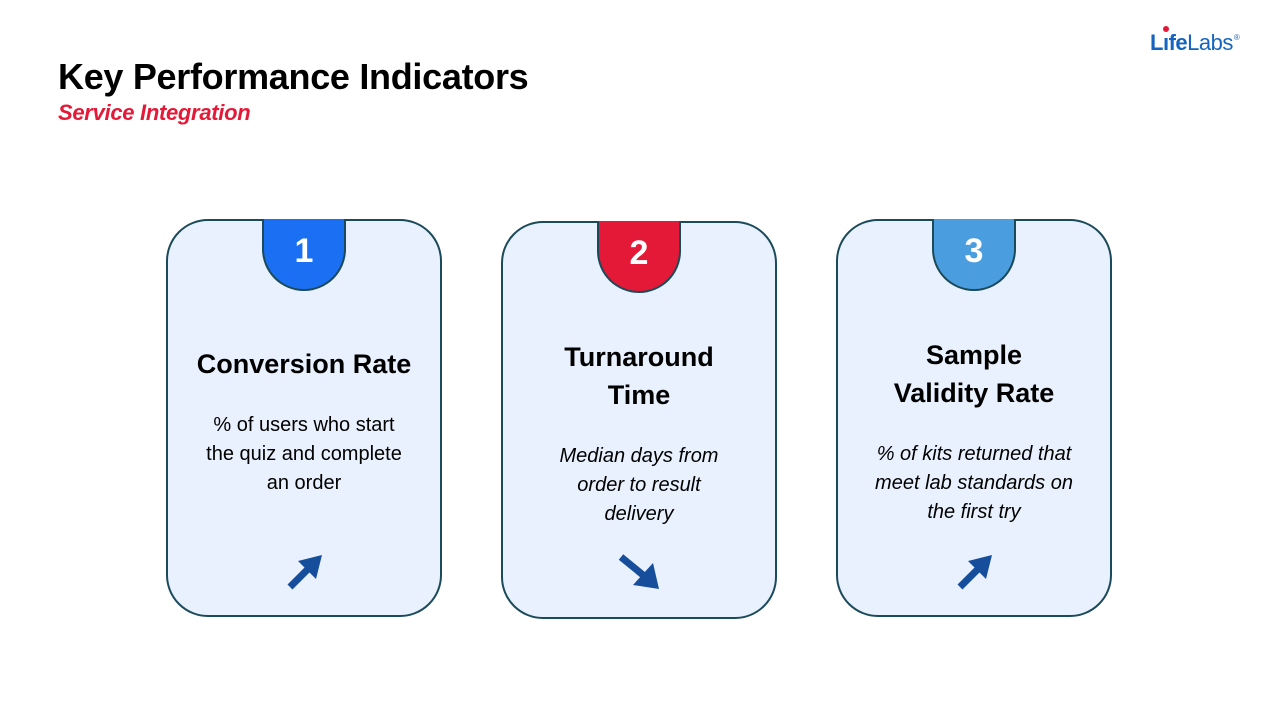 This screenshot has height=720, width=1280. I want to click on kpi-description-line: an order, so click(304, 483).